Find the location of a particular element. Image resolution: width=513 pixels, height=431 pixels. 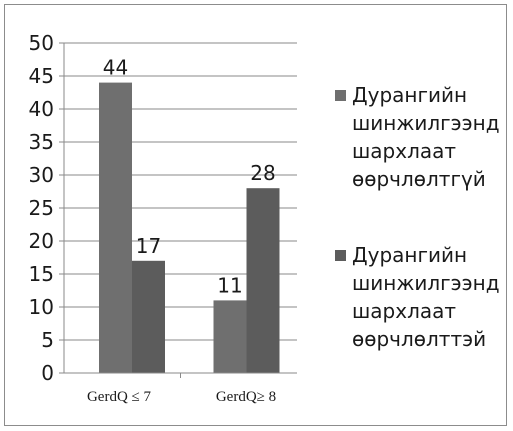

y-tick-label: 30 is located at coordinates (41, 175).